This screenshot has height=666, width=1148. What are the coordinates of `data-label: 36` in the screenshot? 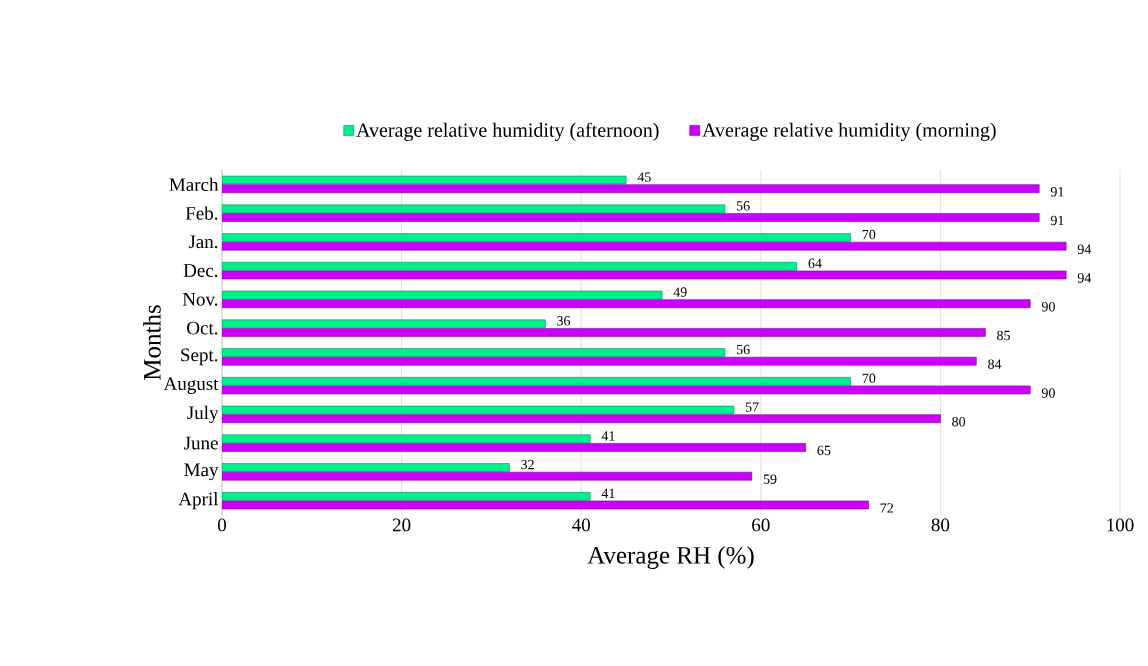 It's located at (564, 321).